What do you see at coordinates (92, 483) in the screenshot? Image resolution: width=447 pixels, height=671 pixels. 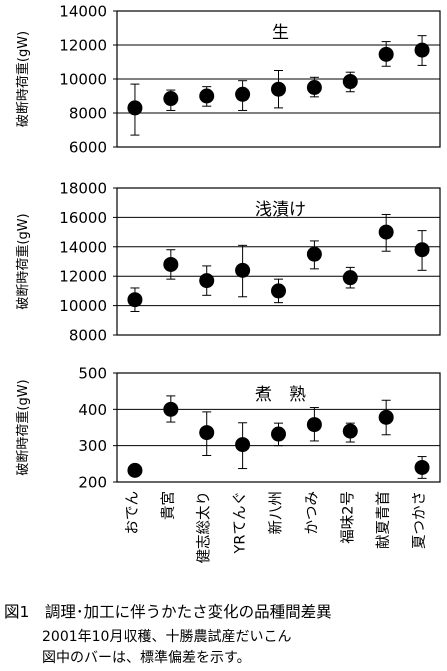 I see `y-tick-label: 200` at bounding box center [92, 483].